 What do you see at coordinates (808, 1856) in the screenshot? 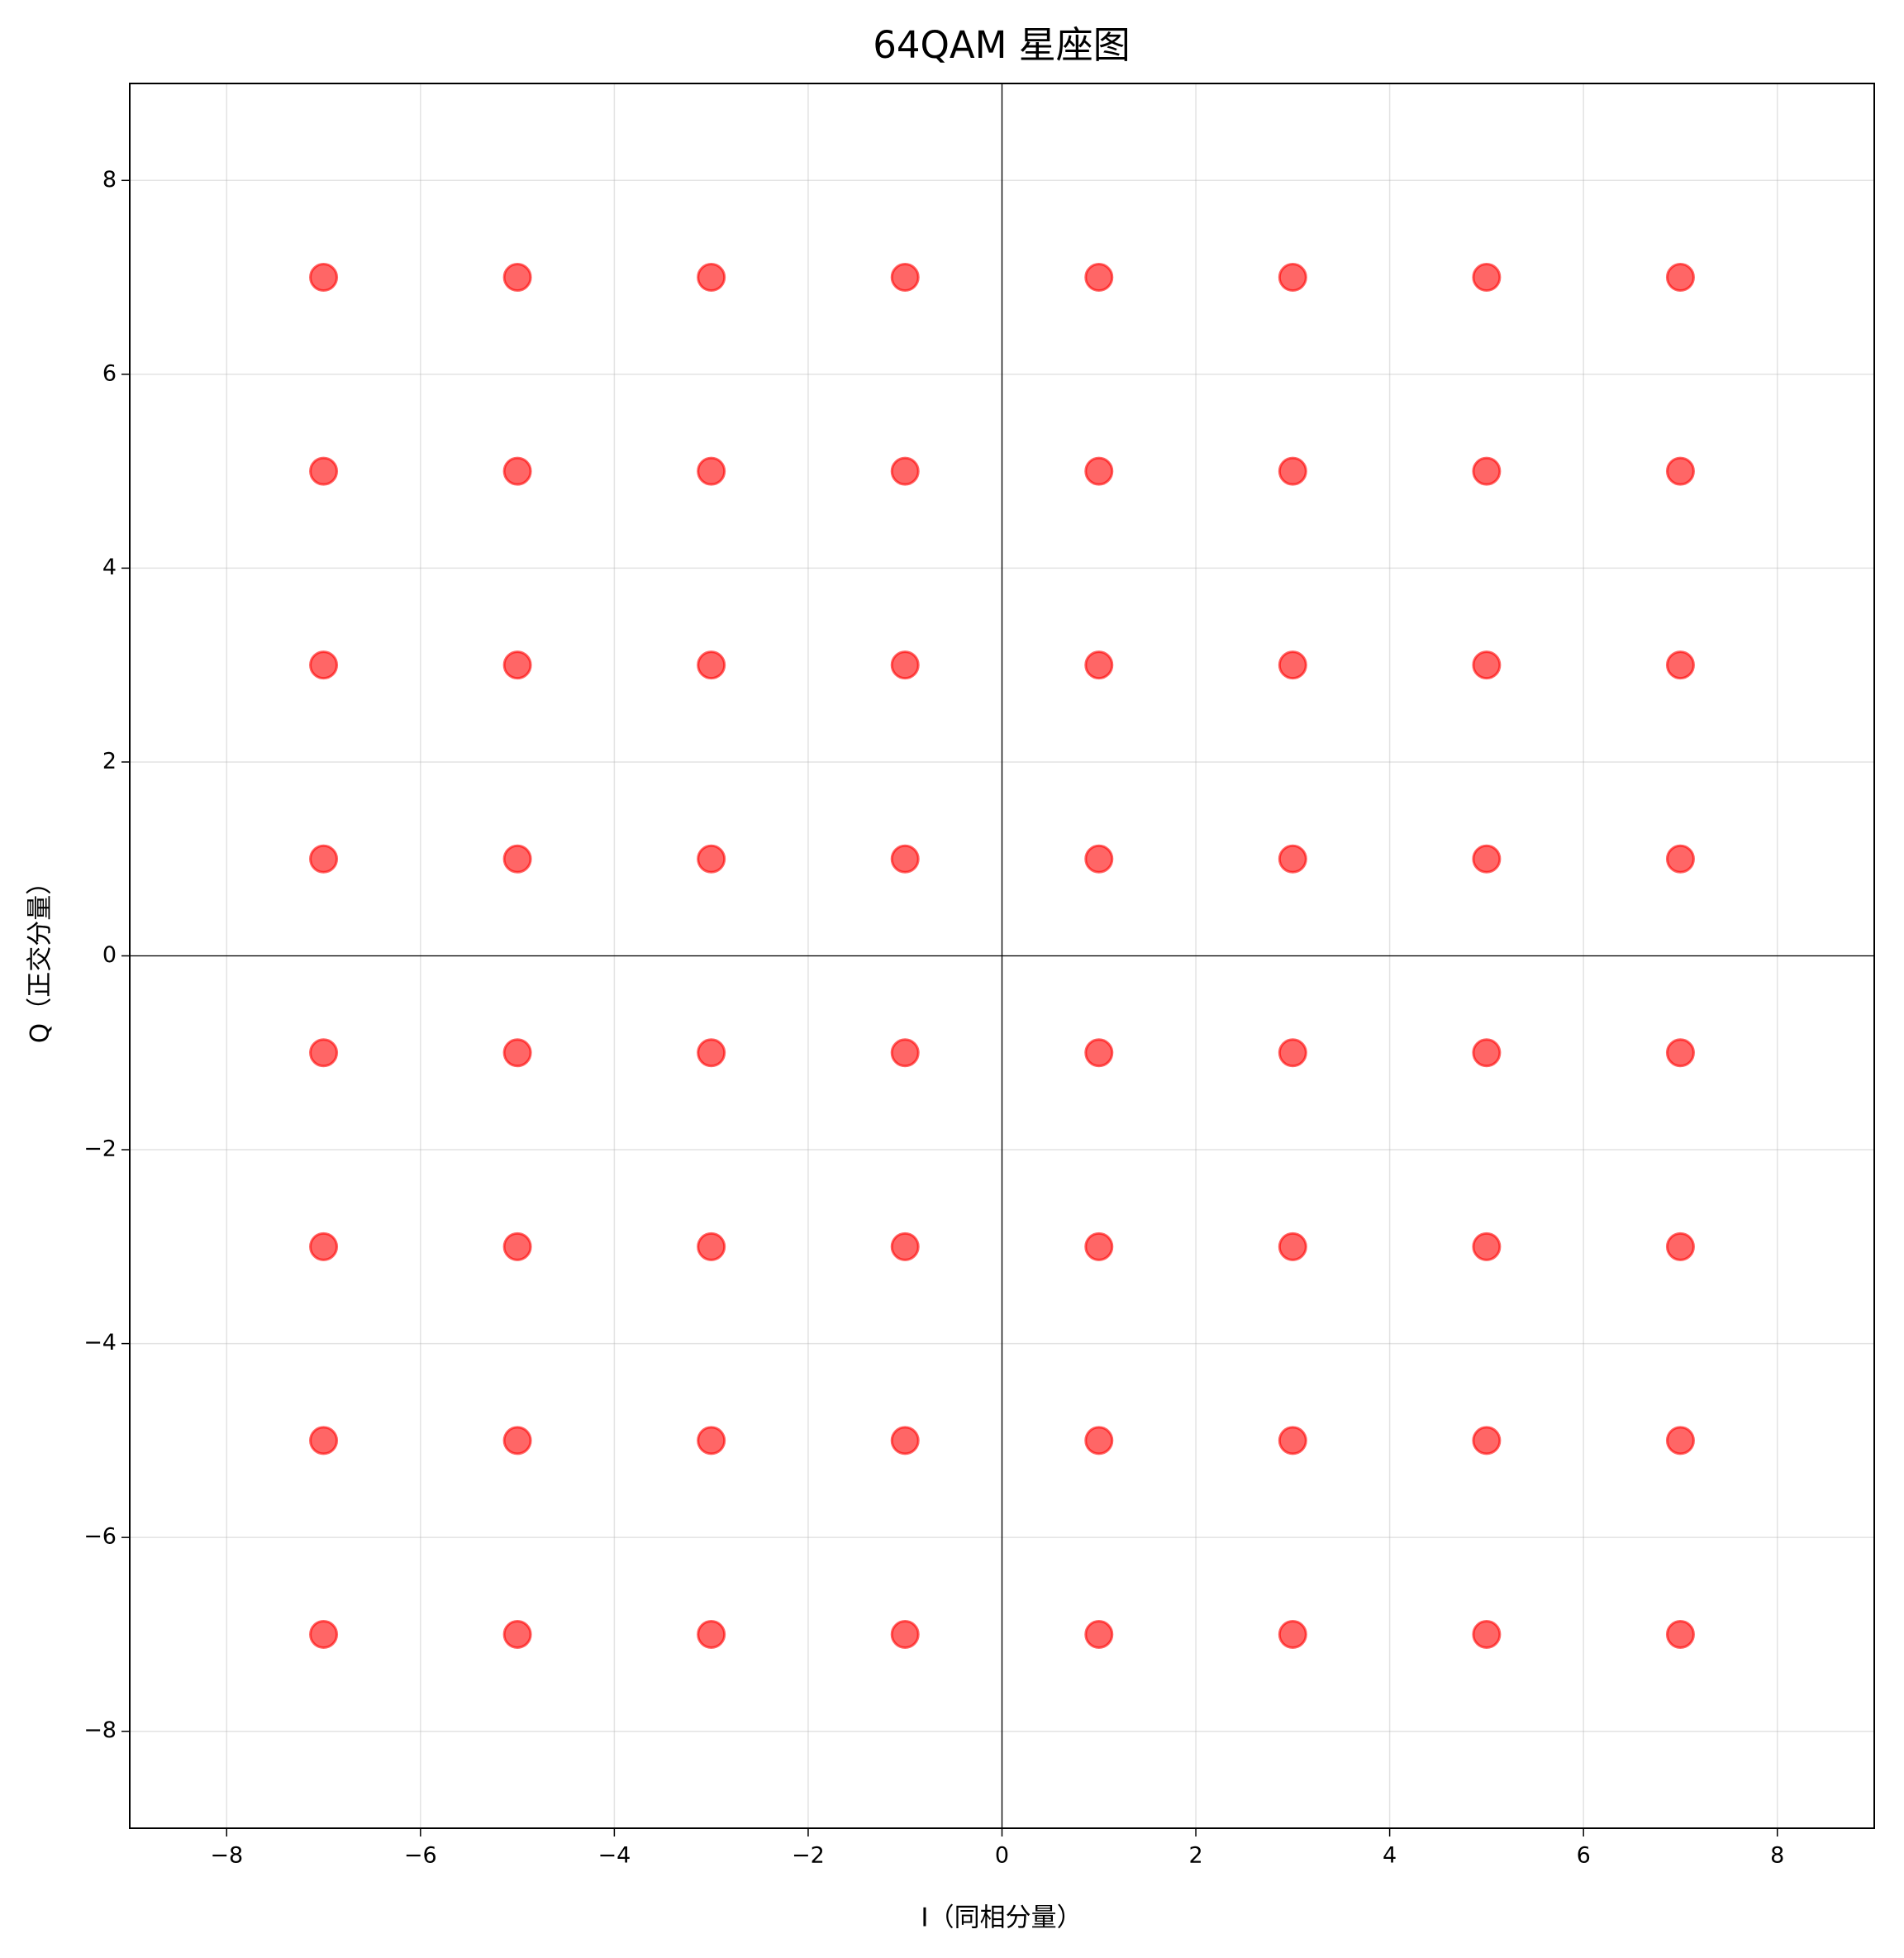
I see `x-tick-label: −2` at bounding box center [808, 1856].